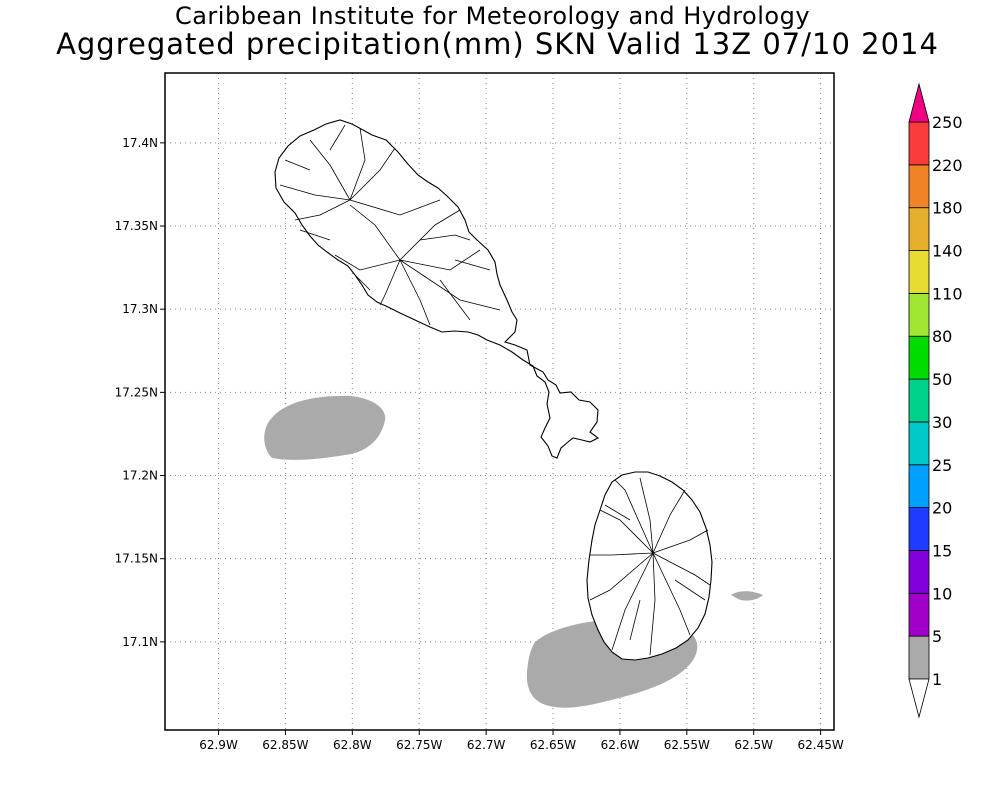 The width and height of the screenshot is (1000, 800). Describe the element at coordinates (747, 596) in the screenshot. I see `precip-area-east` at that location.